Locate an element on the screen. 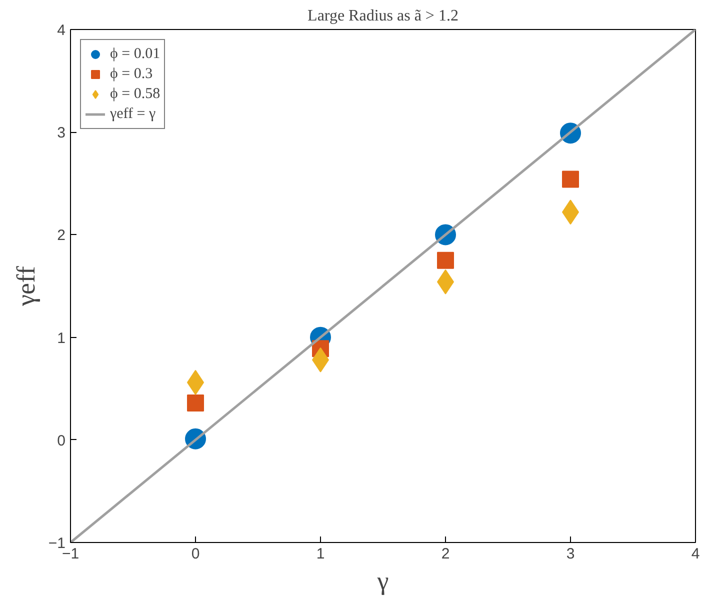  y-tick-label: 2 is located at coordinates (61, 235).